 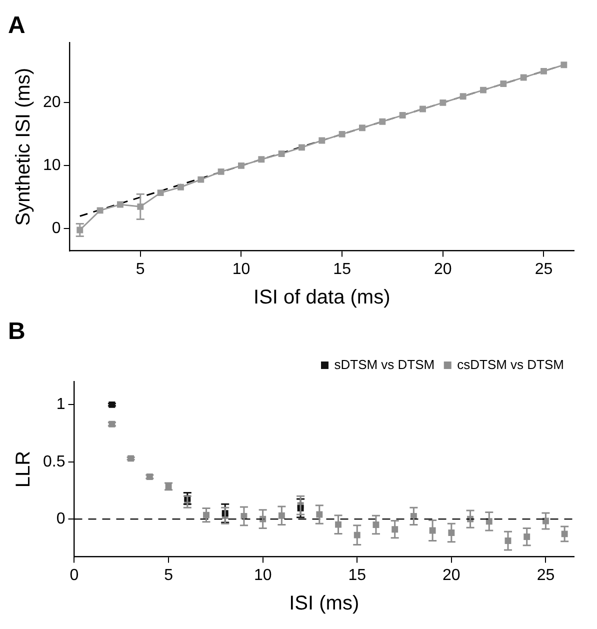 What do you see at coordinates (61, 405) in the screenshot?
I see `y-tick-label: 1` at bounding box center [61, 405].